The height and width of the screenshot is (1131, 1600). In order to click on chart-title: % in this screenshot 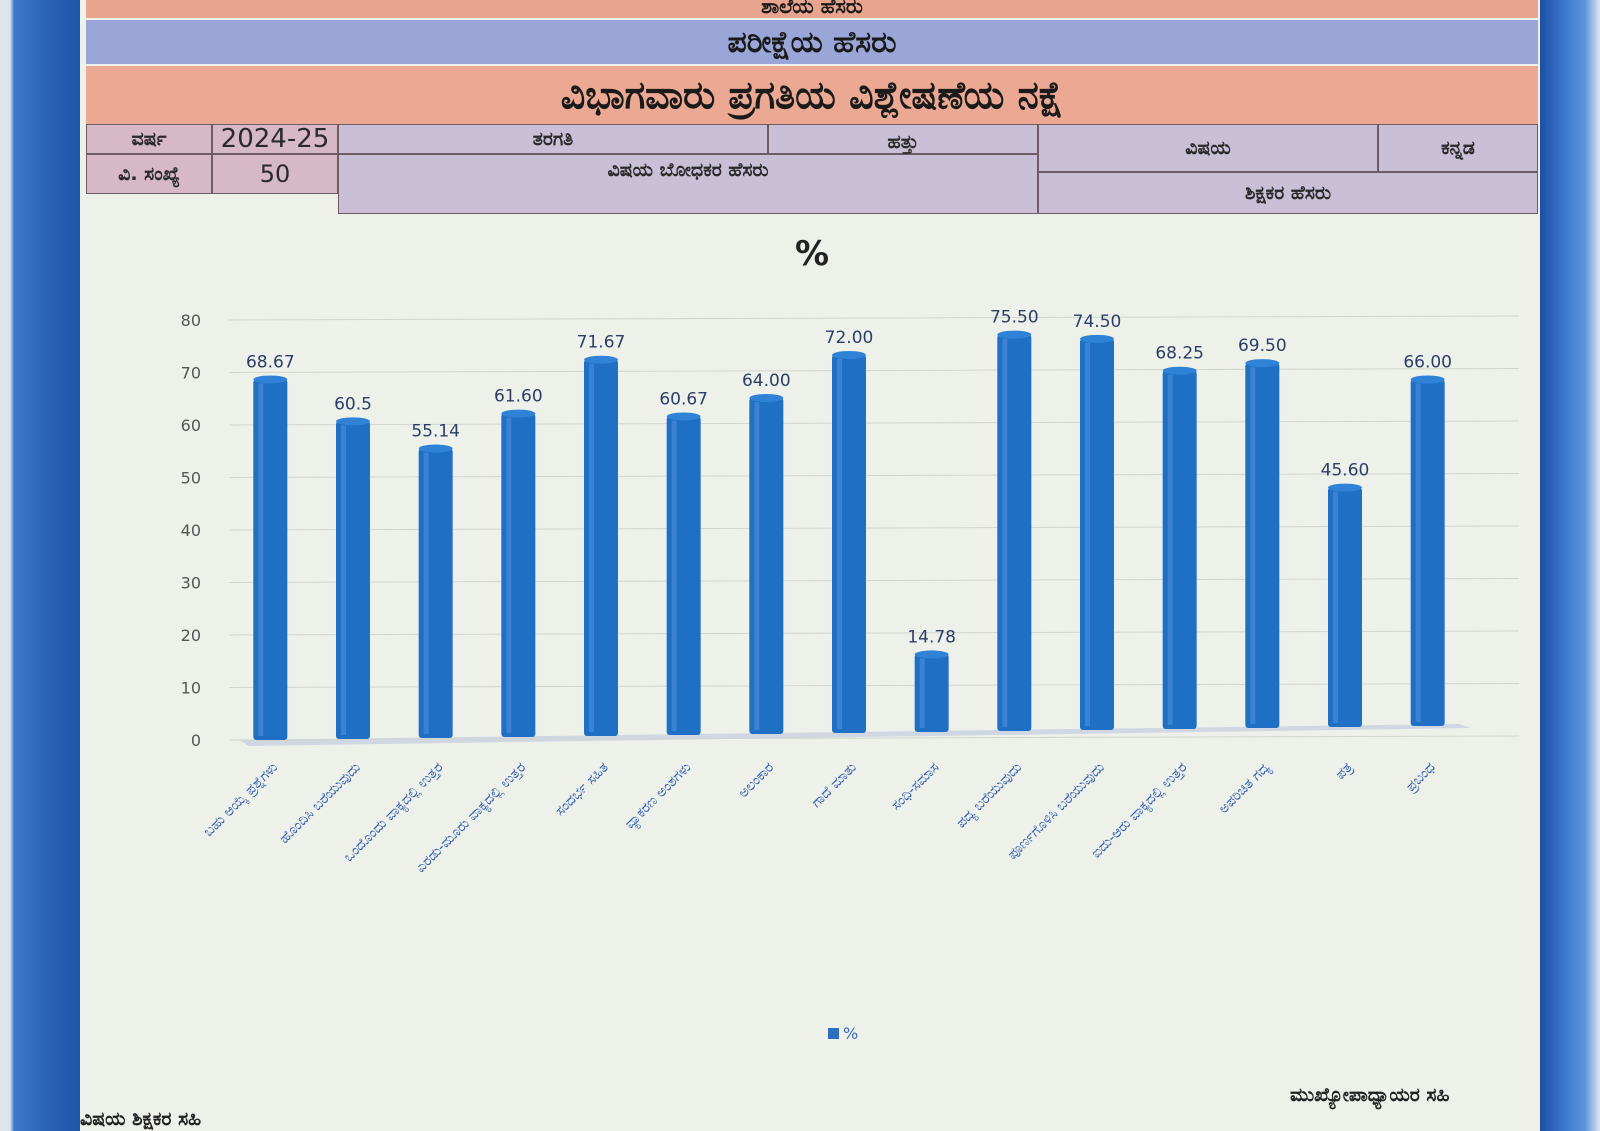, I will do `click(812, 254)`.